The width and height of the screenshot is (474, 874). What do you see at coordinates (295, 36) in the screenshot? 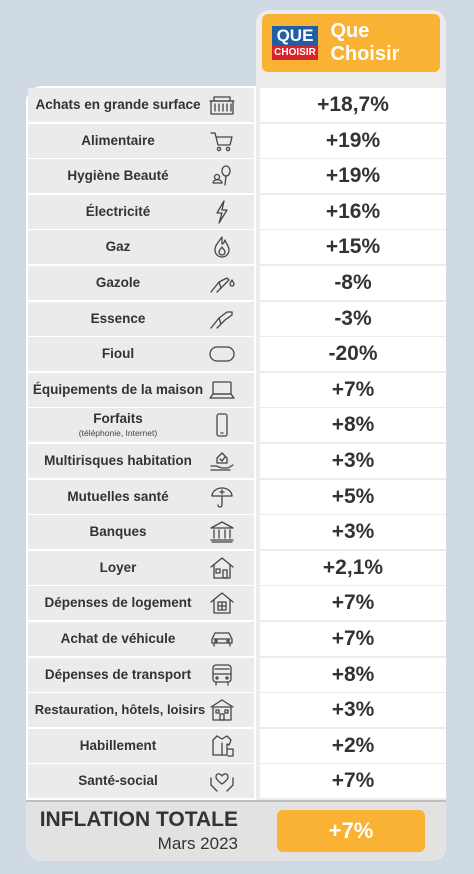
I see `logo-top-text: QUE` at bounding box center [295, 36].